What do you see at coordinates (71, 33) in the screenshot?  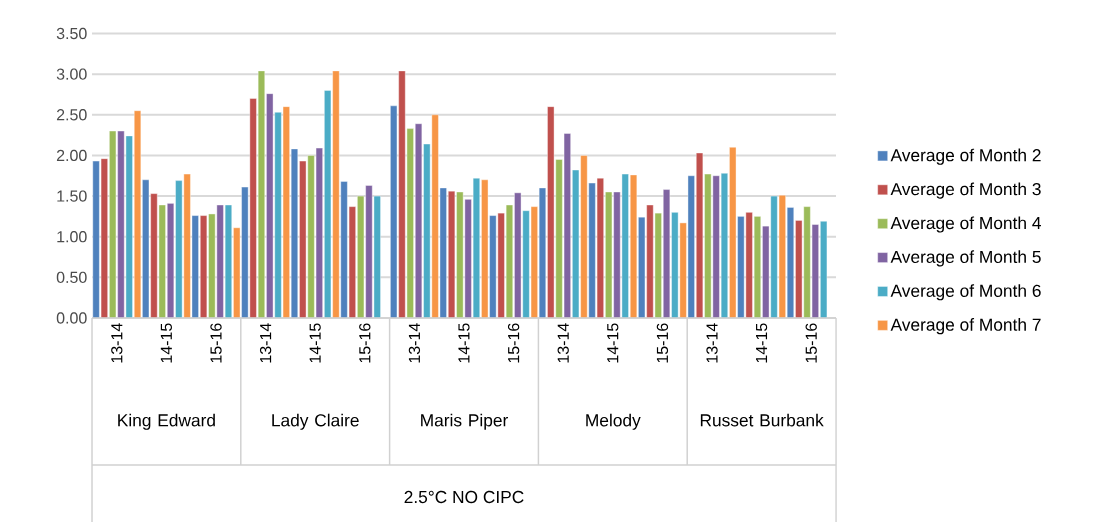 I see `y-tick-label: 3.50` at bounding box center [71, 33].